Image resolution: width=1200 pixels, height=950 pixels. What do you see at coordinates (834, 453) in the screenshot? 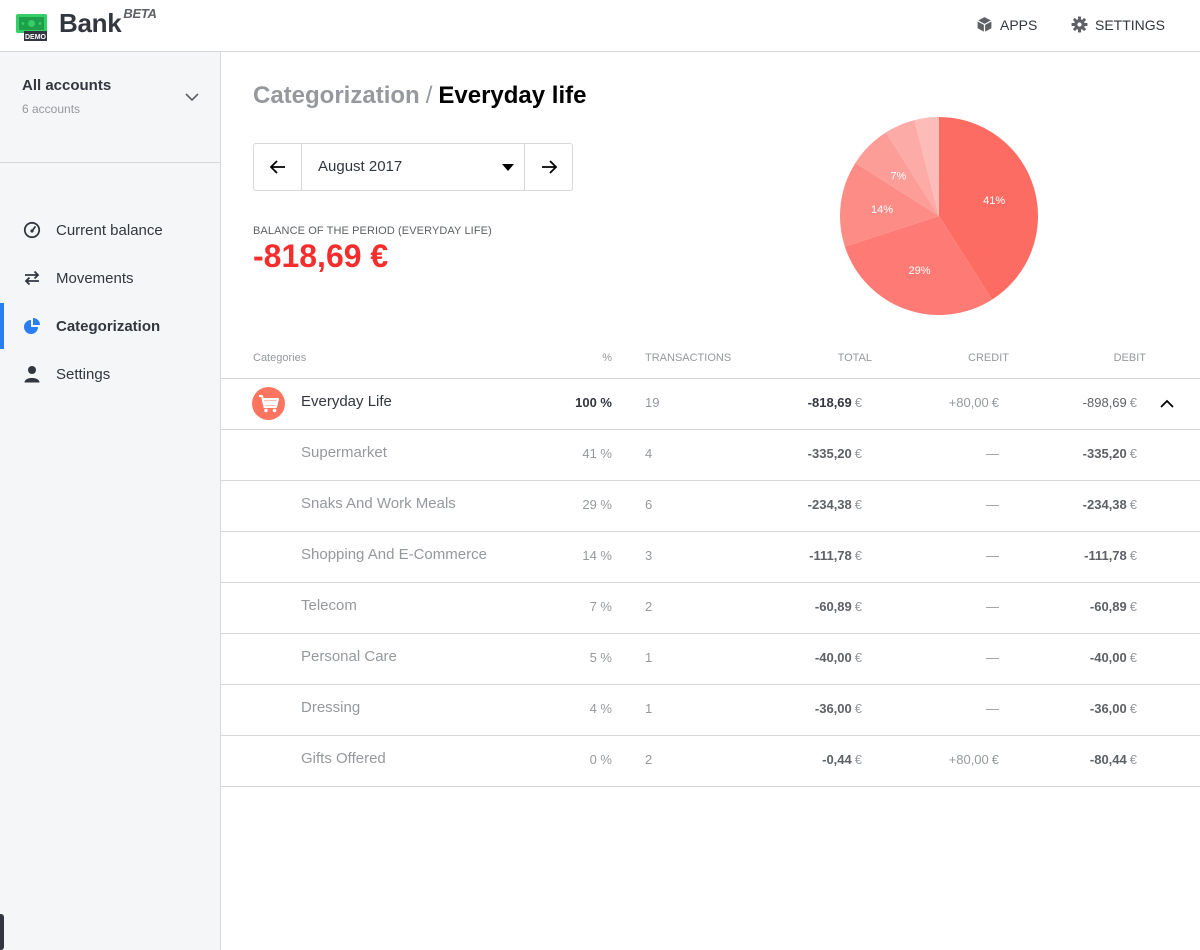
I see `subcategory-total: -335,20 €` at bounding box center [834, 453].